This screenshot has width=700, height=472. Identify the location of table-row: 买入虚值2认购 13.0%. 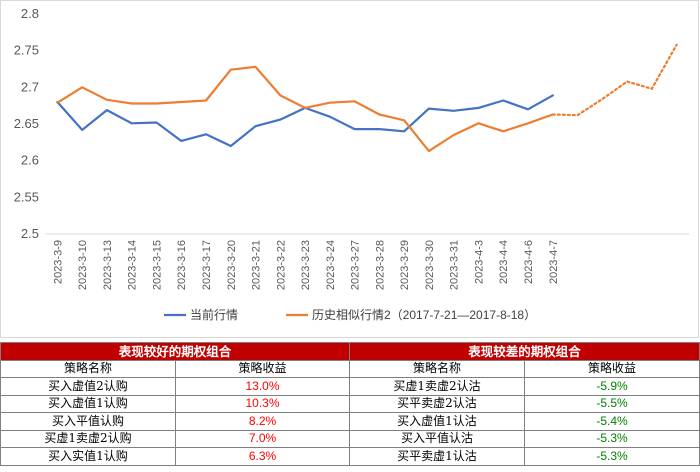
(175, 386).